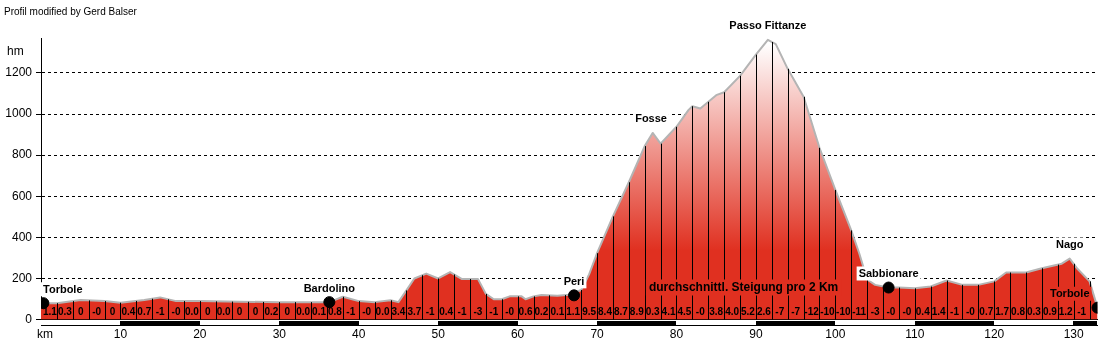 Image resolution: width=1104 pixels, height=350 pixels. I want to click on annotation: -12, so click(812, 312).